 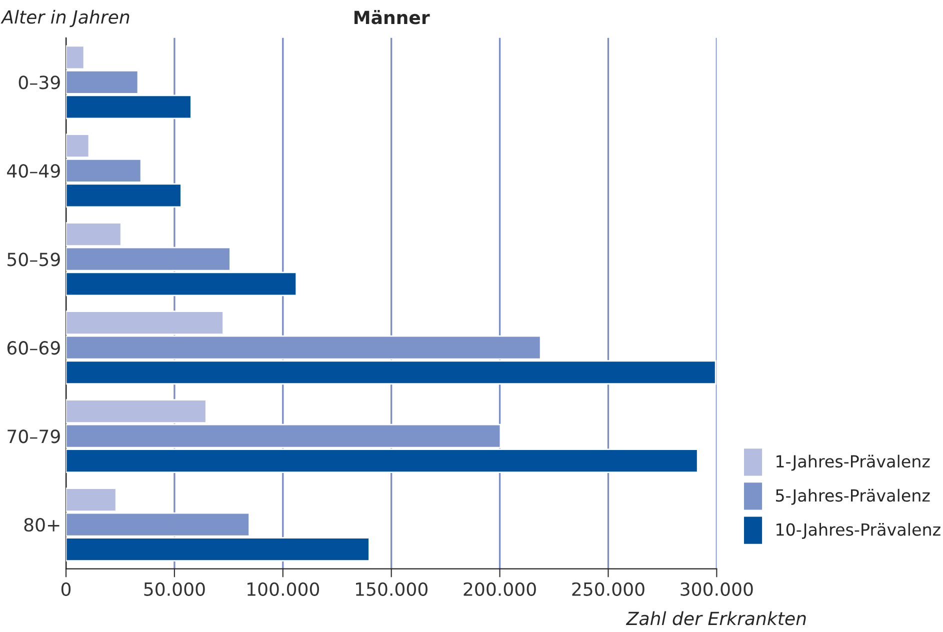 What do you see at coordinates (33, 348) in the screenshot?
I see `y-tick-label: 60–69` at bounding box center [33, 348].